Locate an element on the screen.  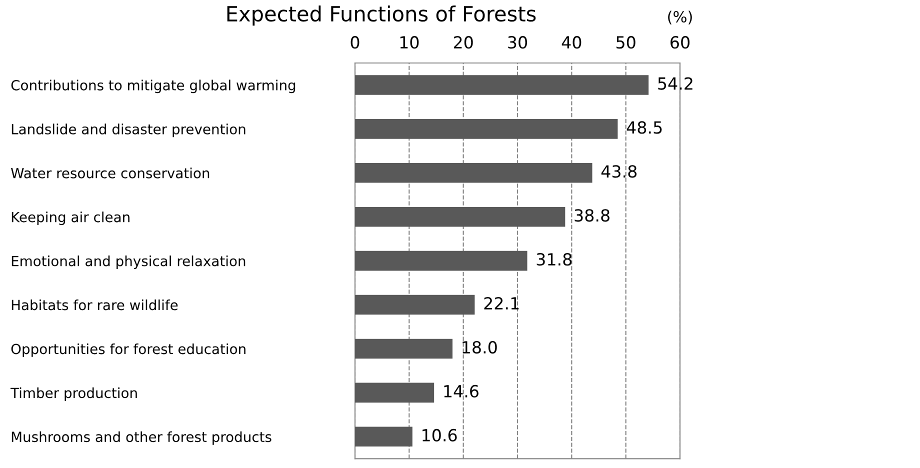
data-label: 10.6 is located at coordinates (439, 435).